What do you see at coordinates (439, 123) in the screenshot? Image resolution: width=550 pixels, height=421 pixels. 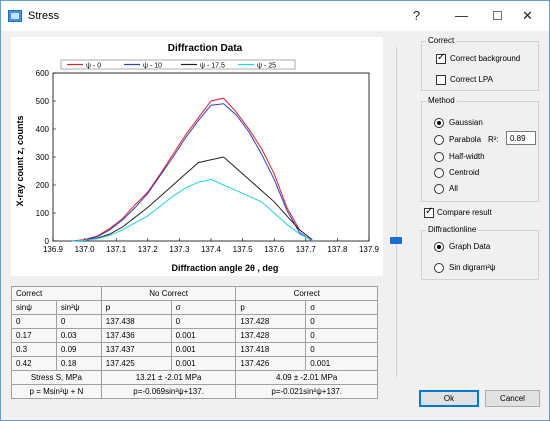 I see `method-gaussian-radio` at bounding box center [439, 123].